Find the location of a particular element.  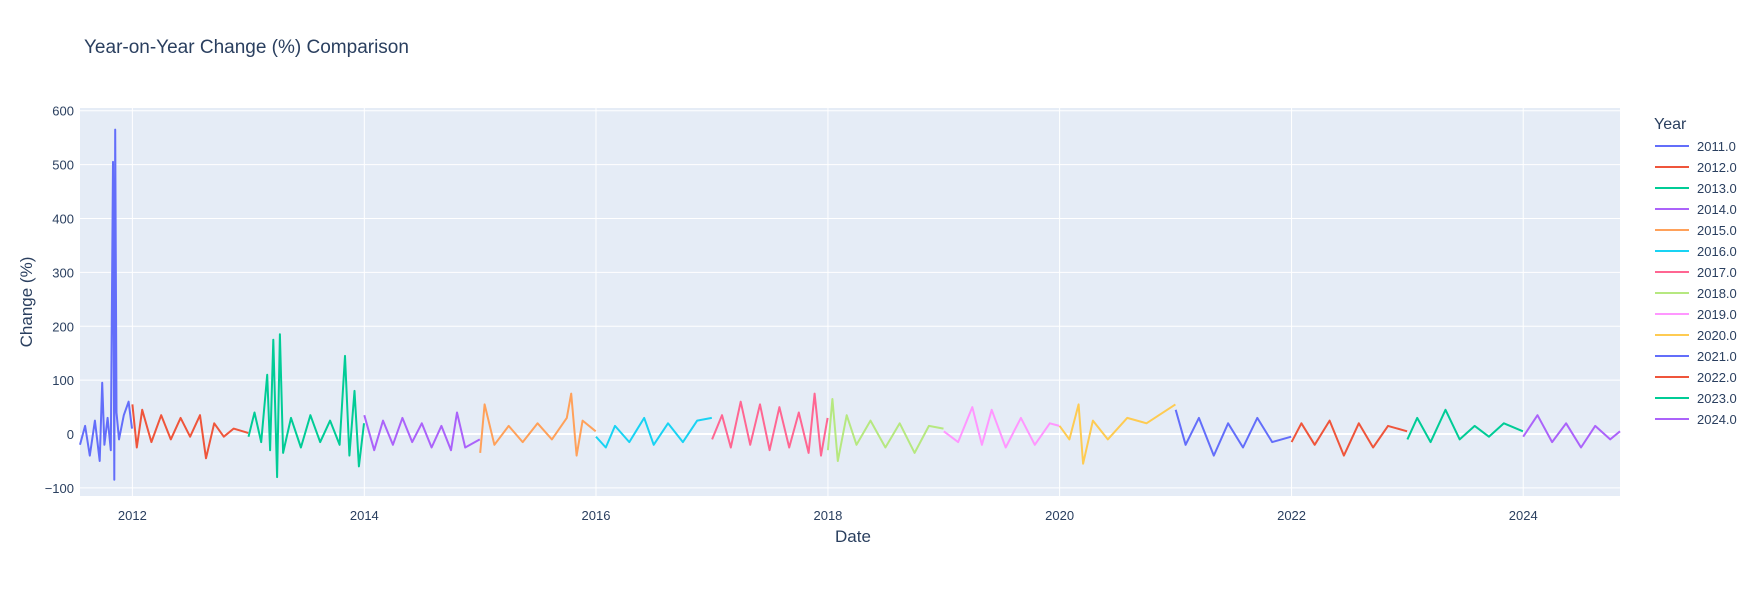

legend-label: 2020.0 is located at coordinates (1717, 335).